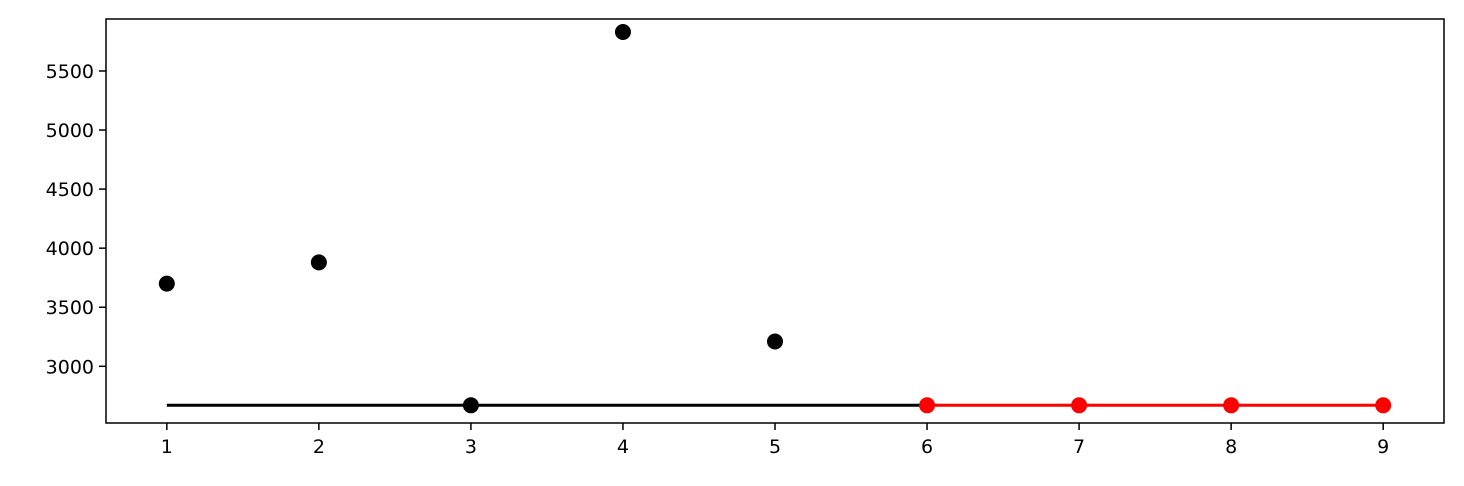  What do you see at coordinates (70, 367) in the screenshot?
I see `y-tick-label: 3000` at bounding box center [70, 367].